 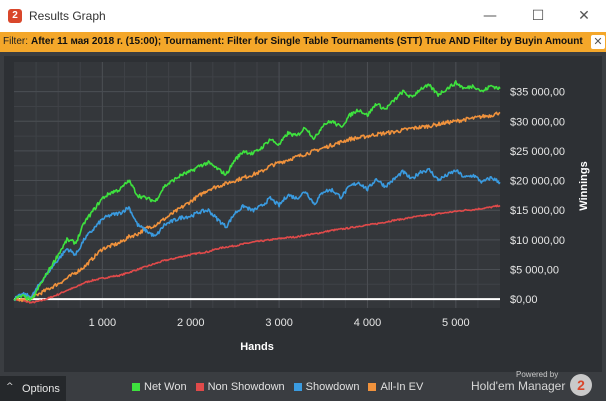 I want to click on legend-swatch-all-in-ev, so click(x=372, y=387).